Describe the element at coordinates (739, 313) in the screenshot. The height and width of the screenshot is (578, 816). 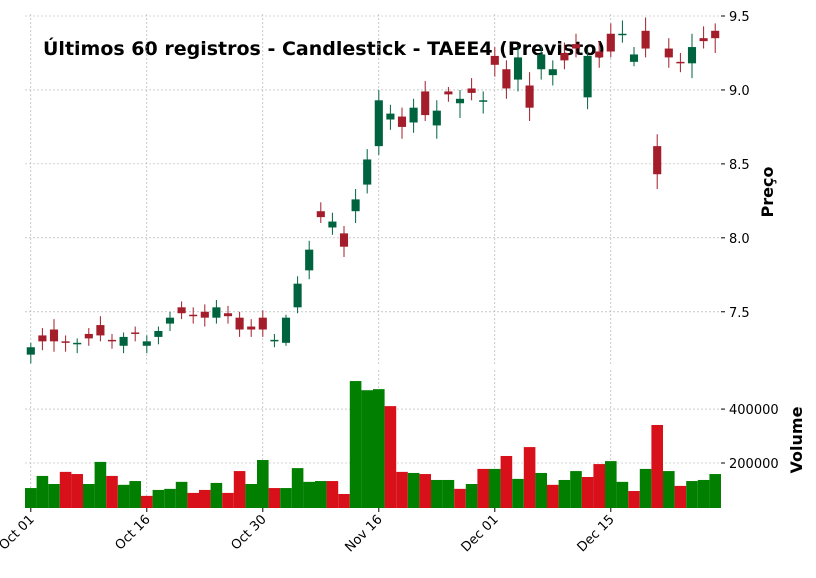
I see `y-tick-label: 7.5` at that location.